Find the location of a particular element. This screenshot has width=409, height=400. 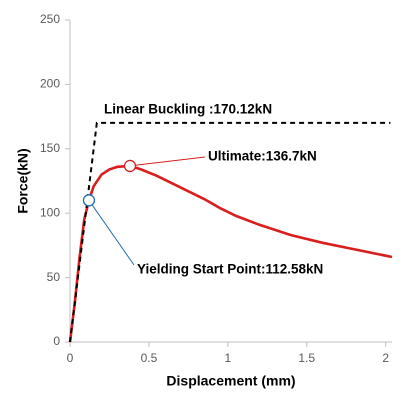

annotation: Ultimate:136.7kN is located at coordinates (262, 156).